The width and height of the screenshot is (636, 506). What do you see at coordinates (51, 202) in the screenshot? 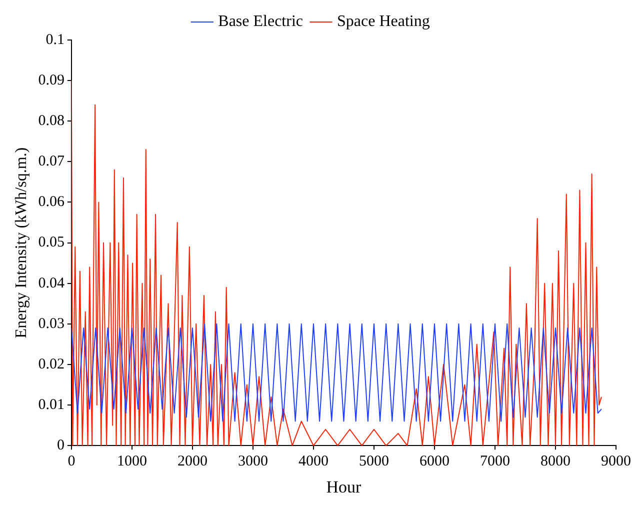
I see `y-tick-label: 0.06` at bounding box center [51, 202].